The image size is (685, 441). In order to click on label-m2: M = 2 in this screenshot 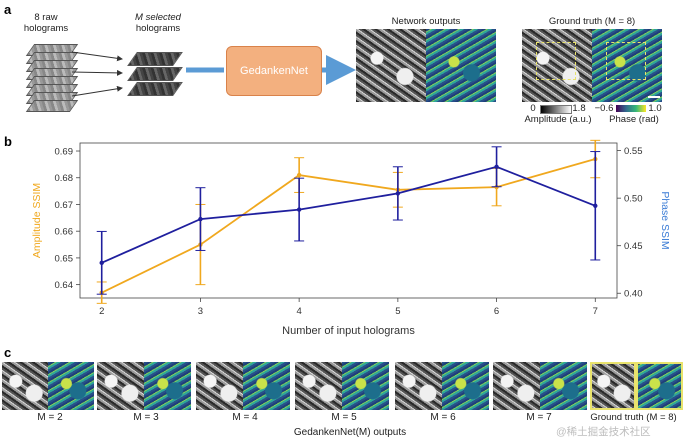, I will do `click(50, 417)`.